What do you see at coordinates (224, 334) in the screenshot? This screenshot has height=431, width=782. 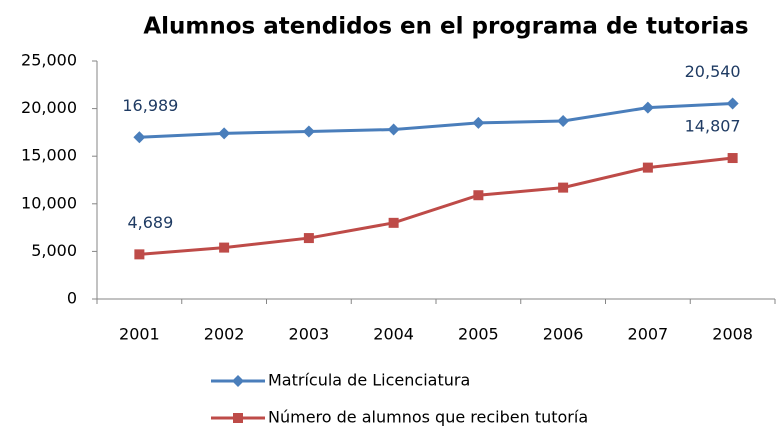 I see `x-tick-label: 2002` at bounding box center [224, 334].